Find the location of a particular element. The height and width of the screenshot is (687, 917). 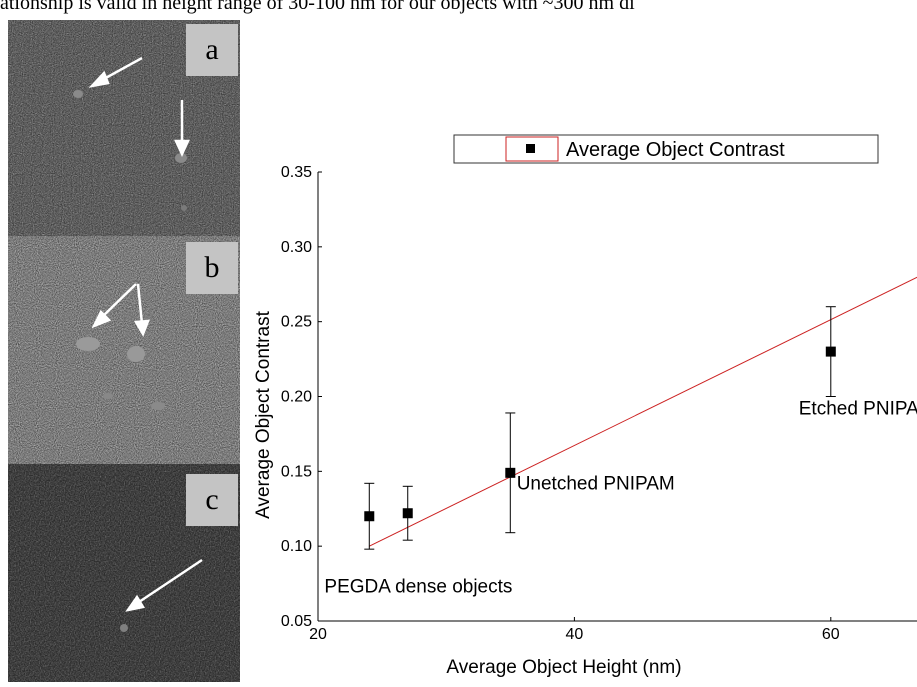

panel-label-b: b is located at coordinates (212, 268).